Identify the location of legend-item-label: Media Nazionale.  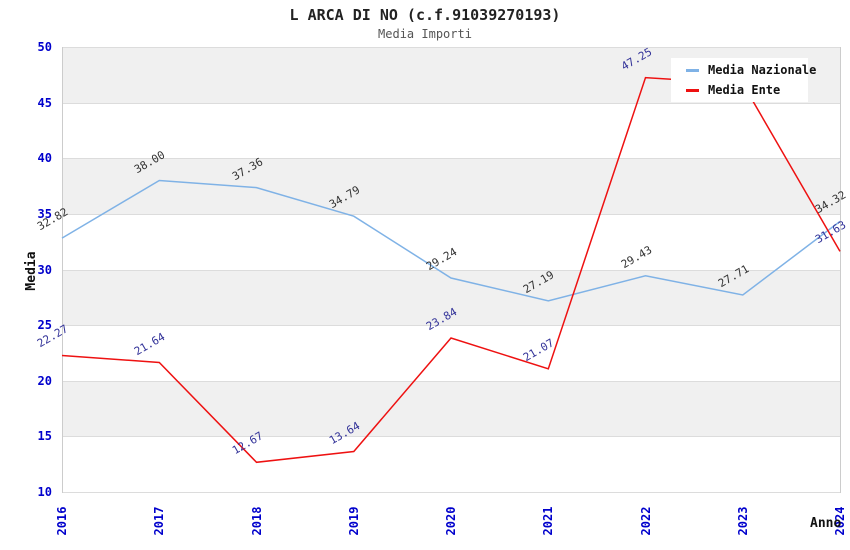
(762, 70).